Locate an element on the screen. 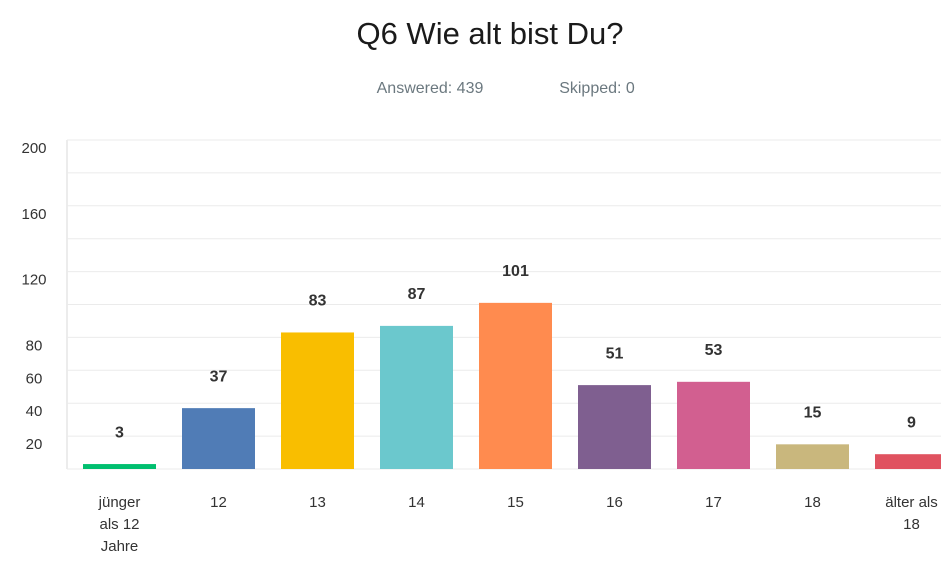 The width and height of the screenshot is (941, 565). value-label: 15 is located at coordinates (813, 413).